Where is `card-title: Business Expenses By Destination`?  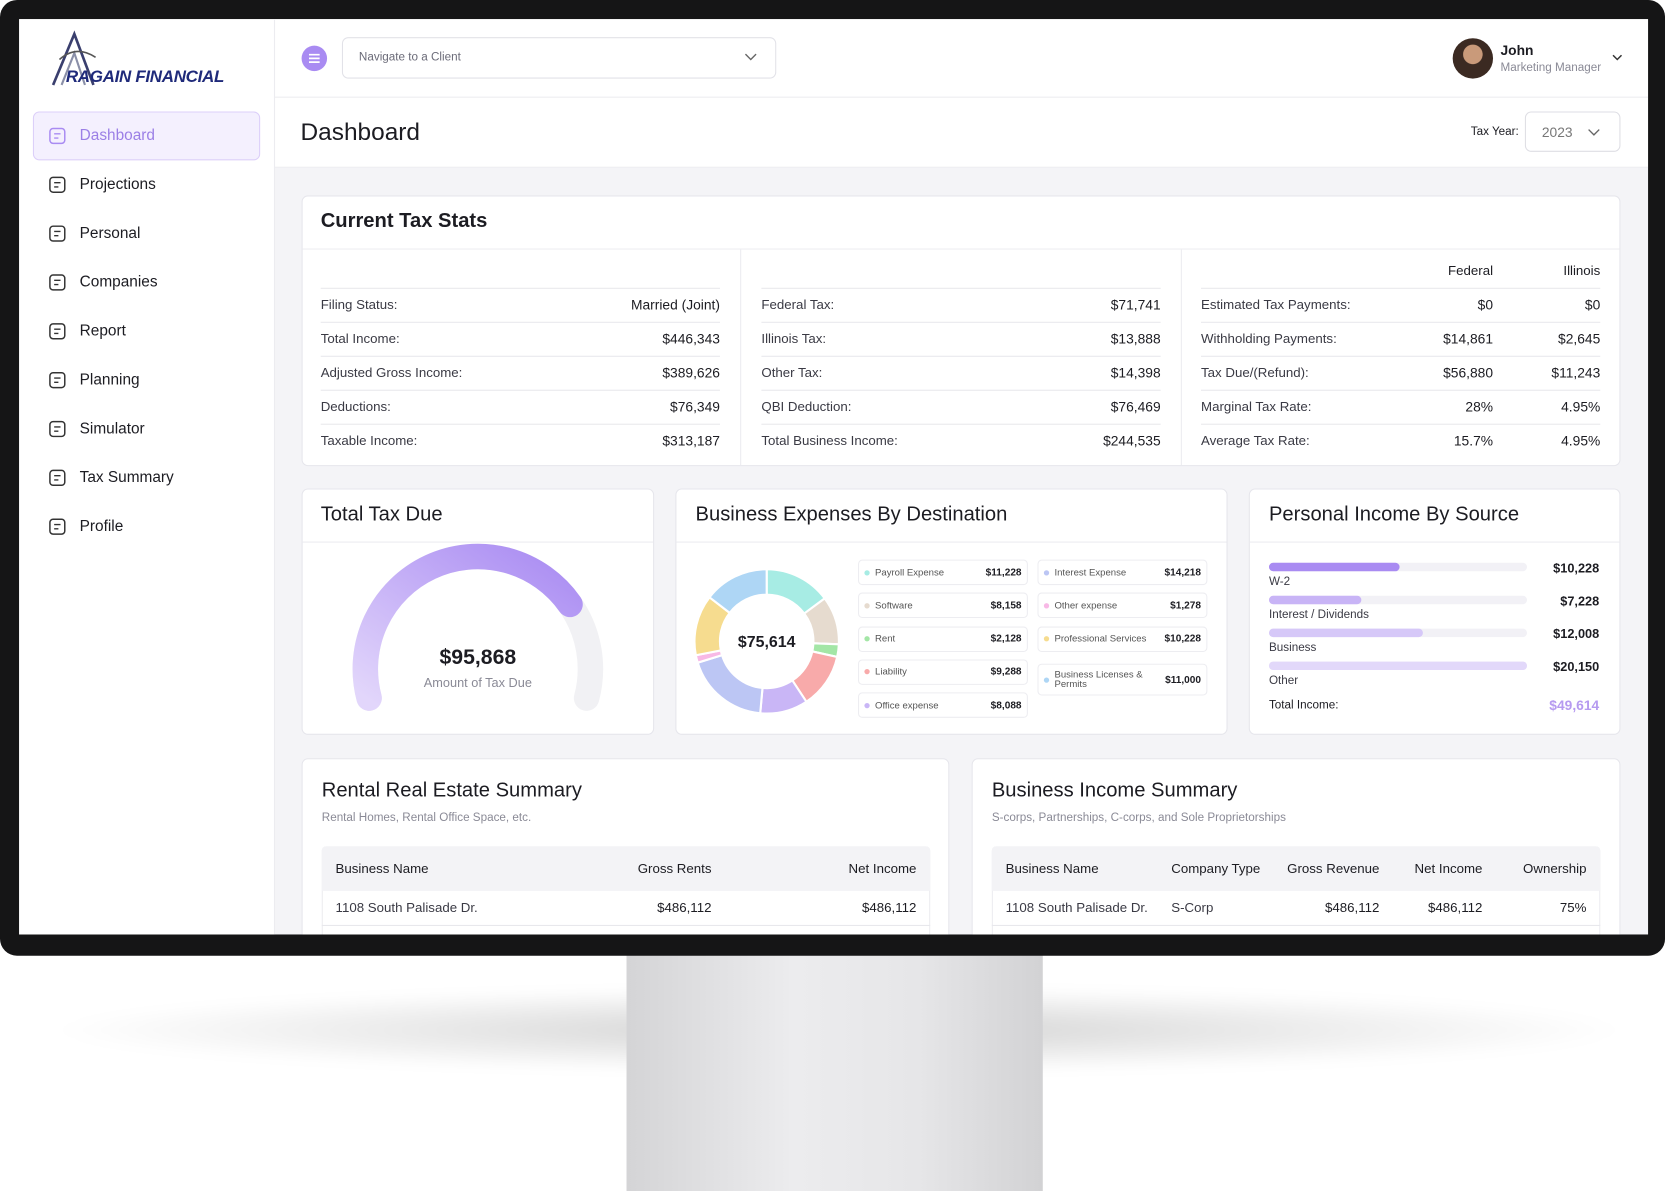
card-title: Business Expenses By Destination is located at coordinates (851, 514).